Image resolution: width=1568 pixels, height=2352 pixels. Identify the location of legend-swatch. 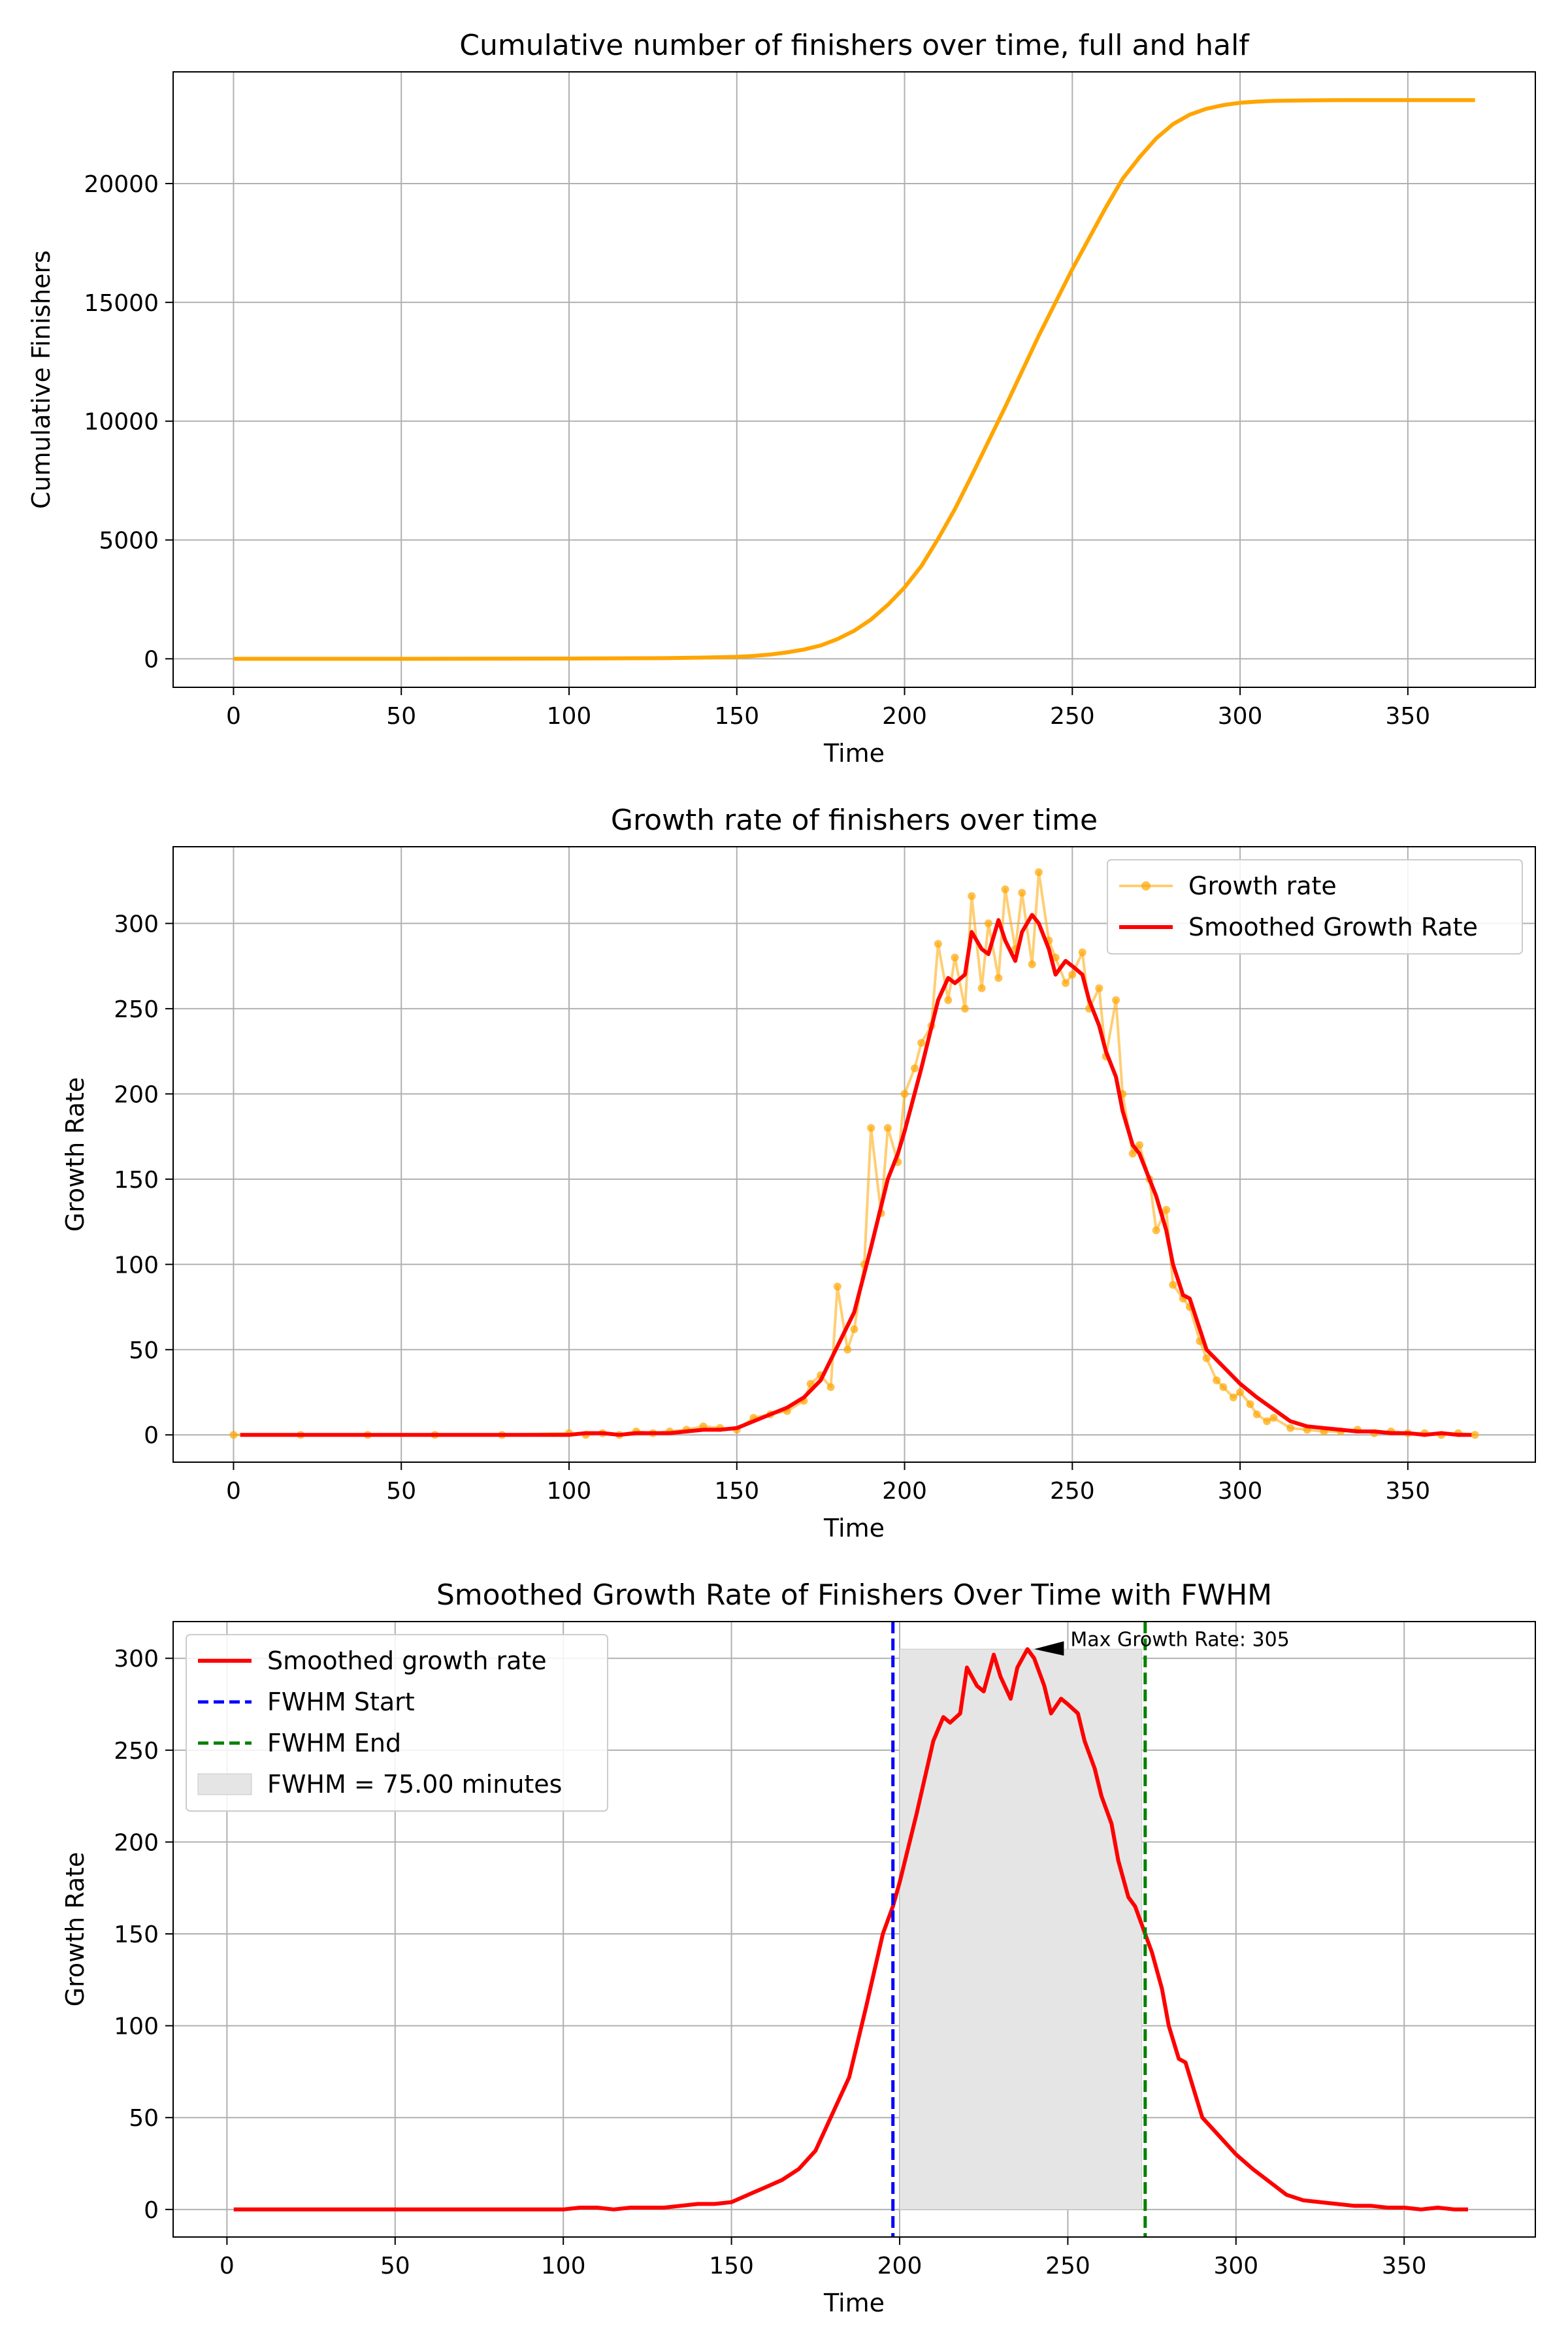
(224, 1784).